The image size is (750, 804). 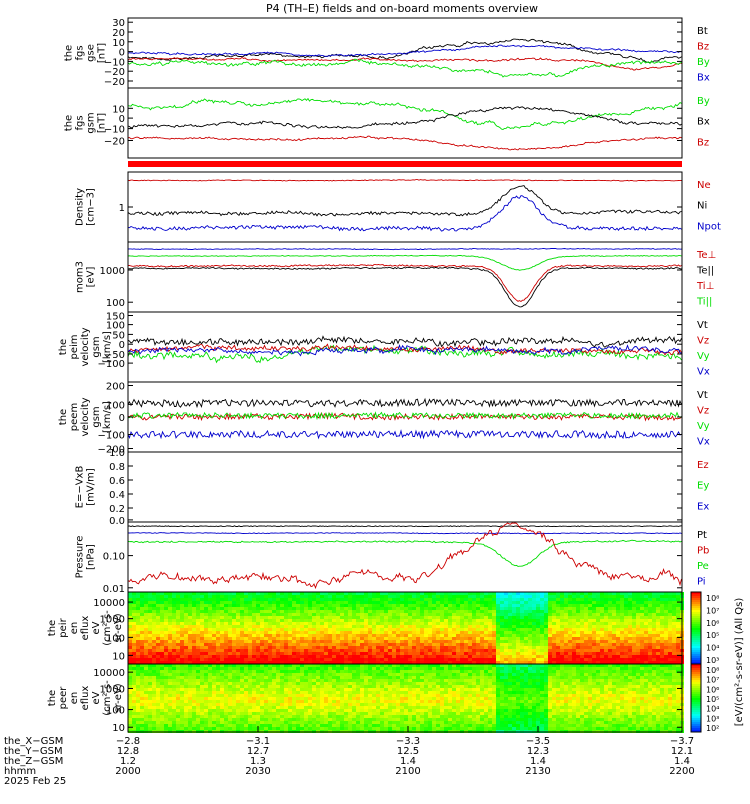 What do you see at coordinates (114, 589) in the screenshot?
I see `ytick-label: 0.01` at bounding box center [114, 589].